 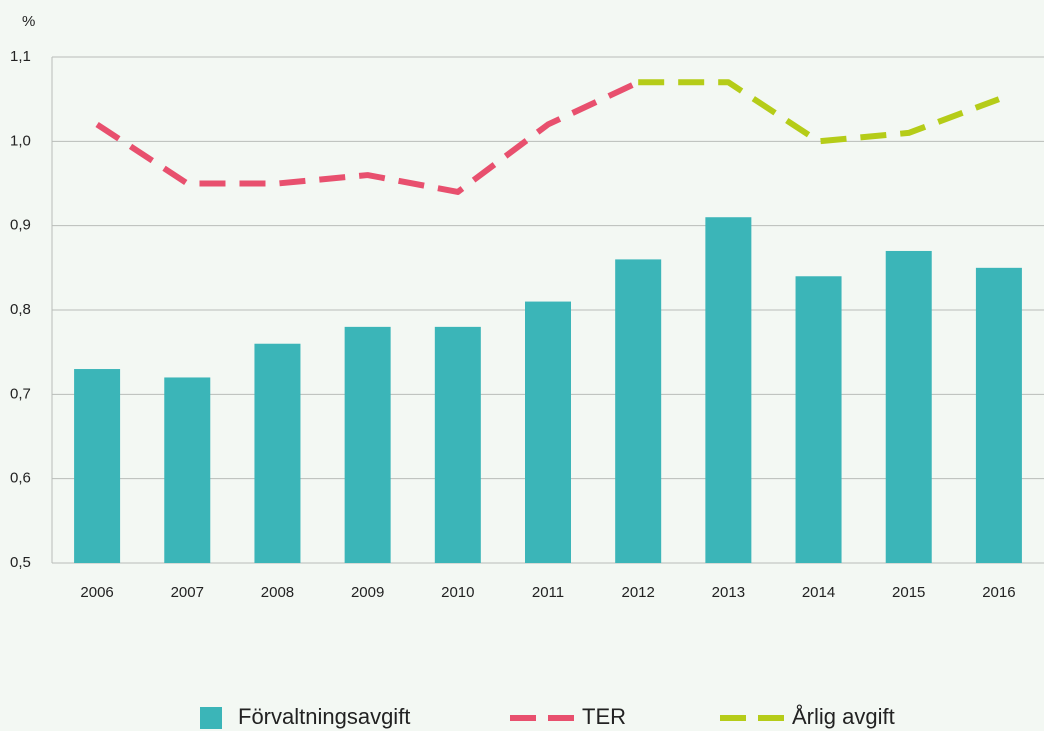 I want to click on x-tick-label: 2006, so click(x=96, y=592).